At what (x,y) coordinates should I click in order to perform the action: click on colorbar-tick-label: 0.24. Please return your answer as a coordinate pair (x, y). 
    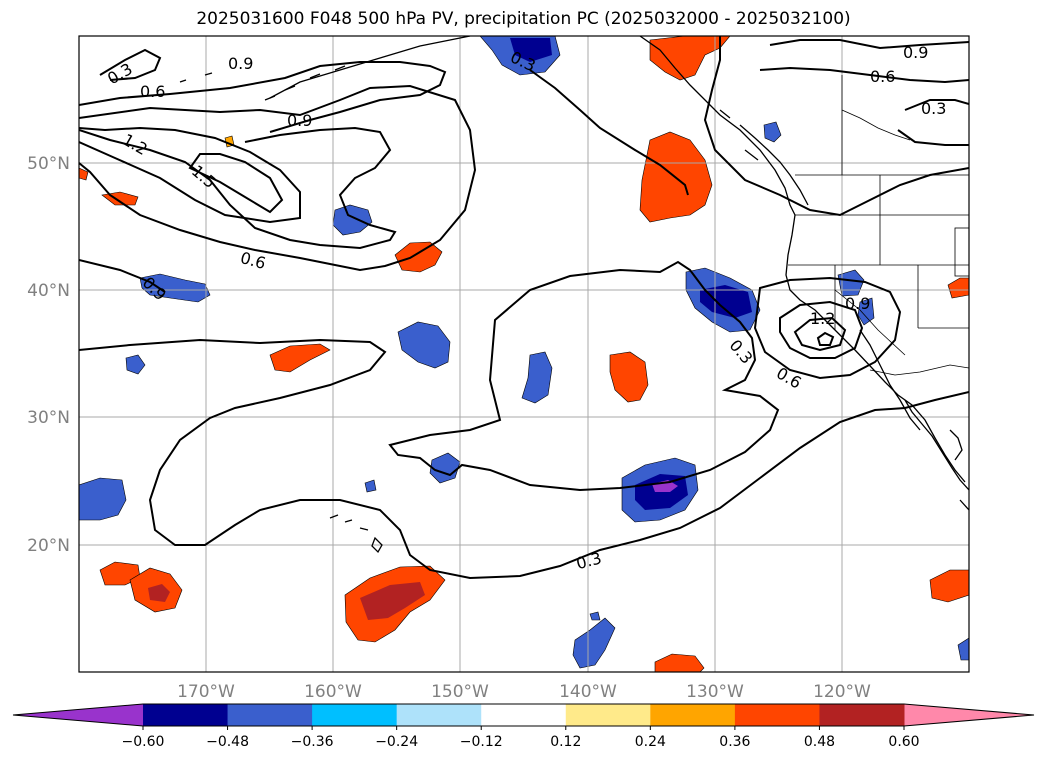
    Looking at the image, I should click on (650, 742).